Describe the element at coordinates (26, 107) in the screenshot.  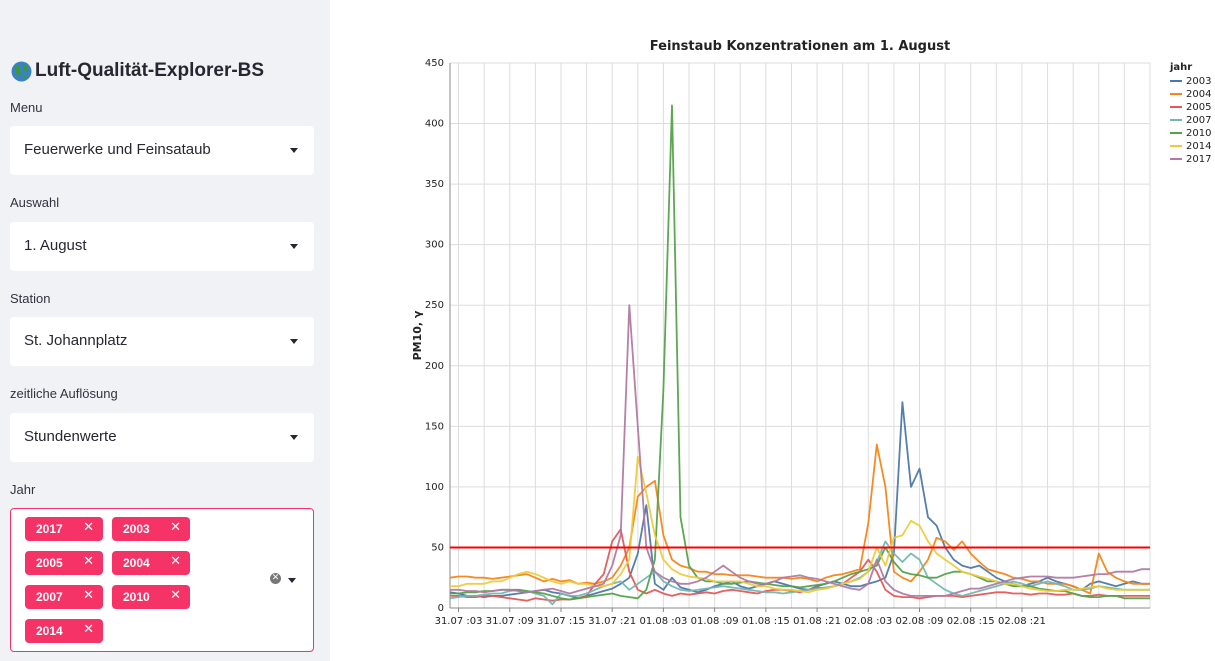
I see `menu-label: Menu` at that location.